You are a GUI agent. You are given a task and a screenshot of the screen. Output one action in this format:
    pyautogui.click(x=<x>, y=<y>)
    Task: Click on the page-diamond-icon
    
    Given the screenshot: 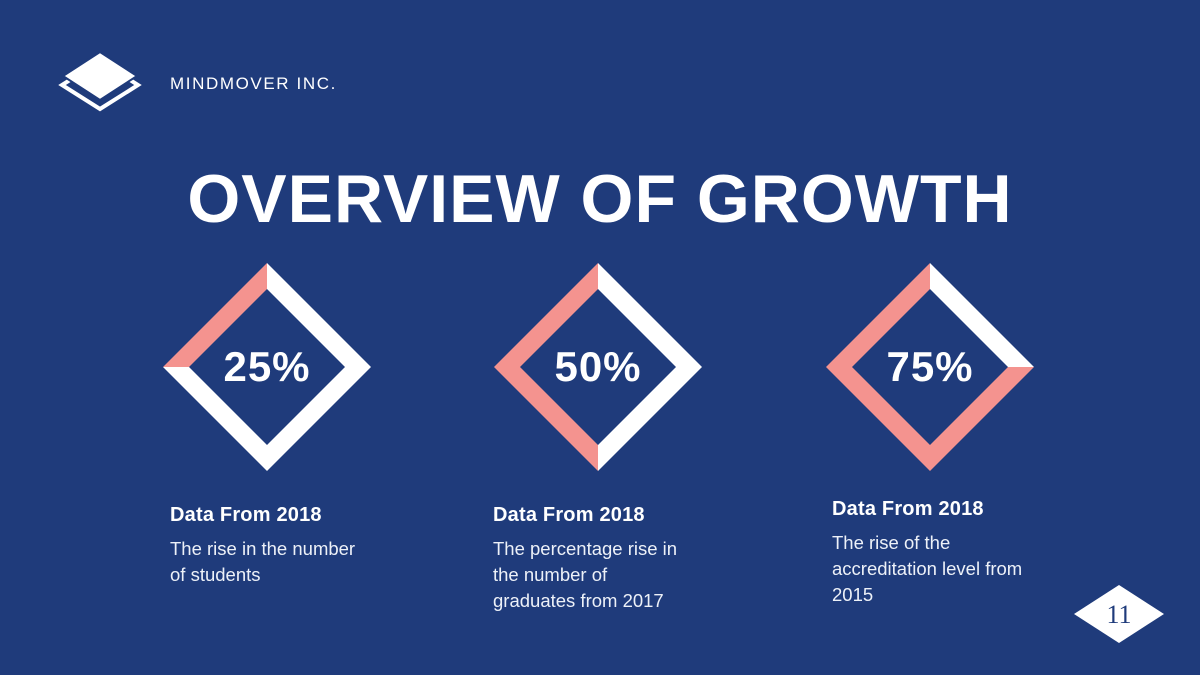 What is the action you would take?
    pyautogui.click(x=1119, y=614)
    